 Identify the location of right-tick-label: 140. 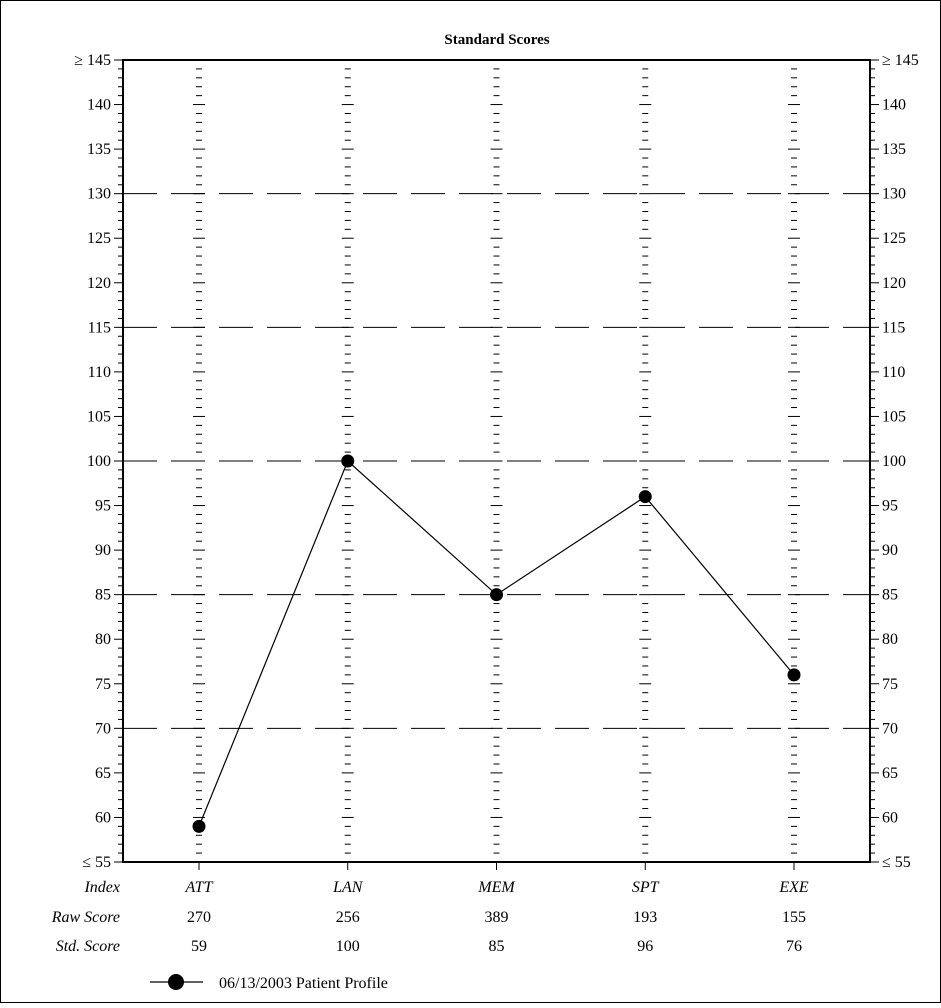
(894, 105).